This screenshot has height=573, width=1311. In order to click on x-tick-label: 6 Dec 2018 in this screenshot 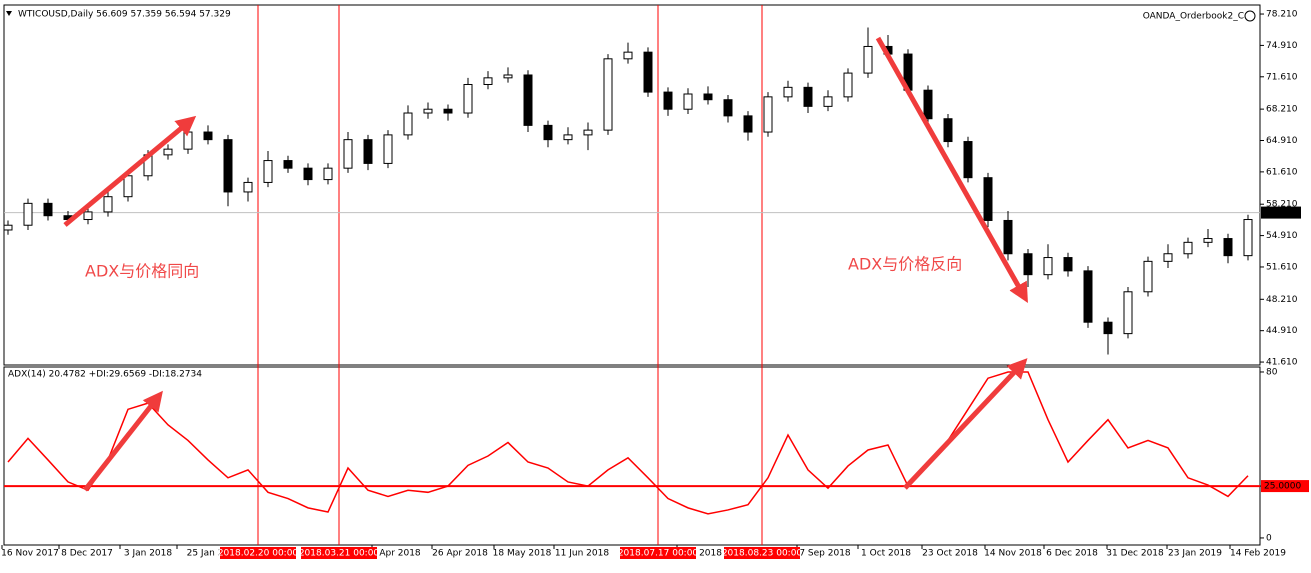, I will do `click(1072, 554)`.